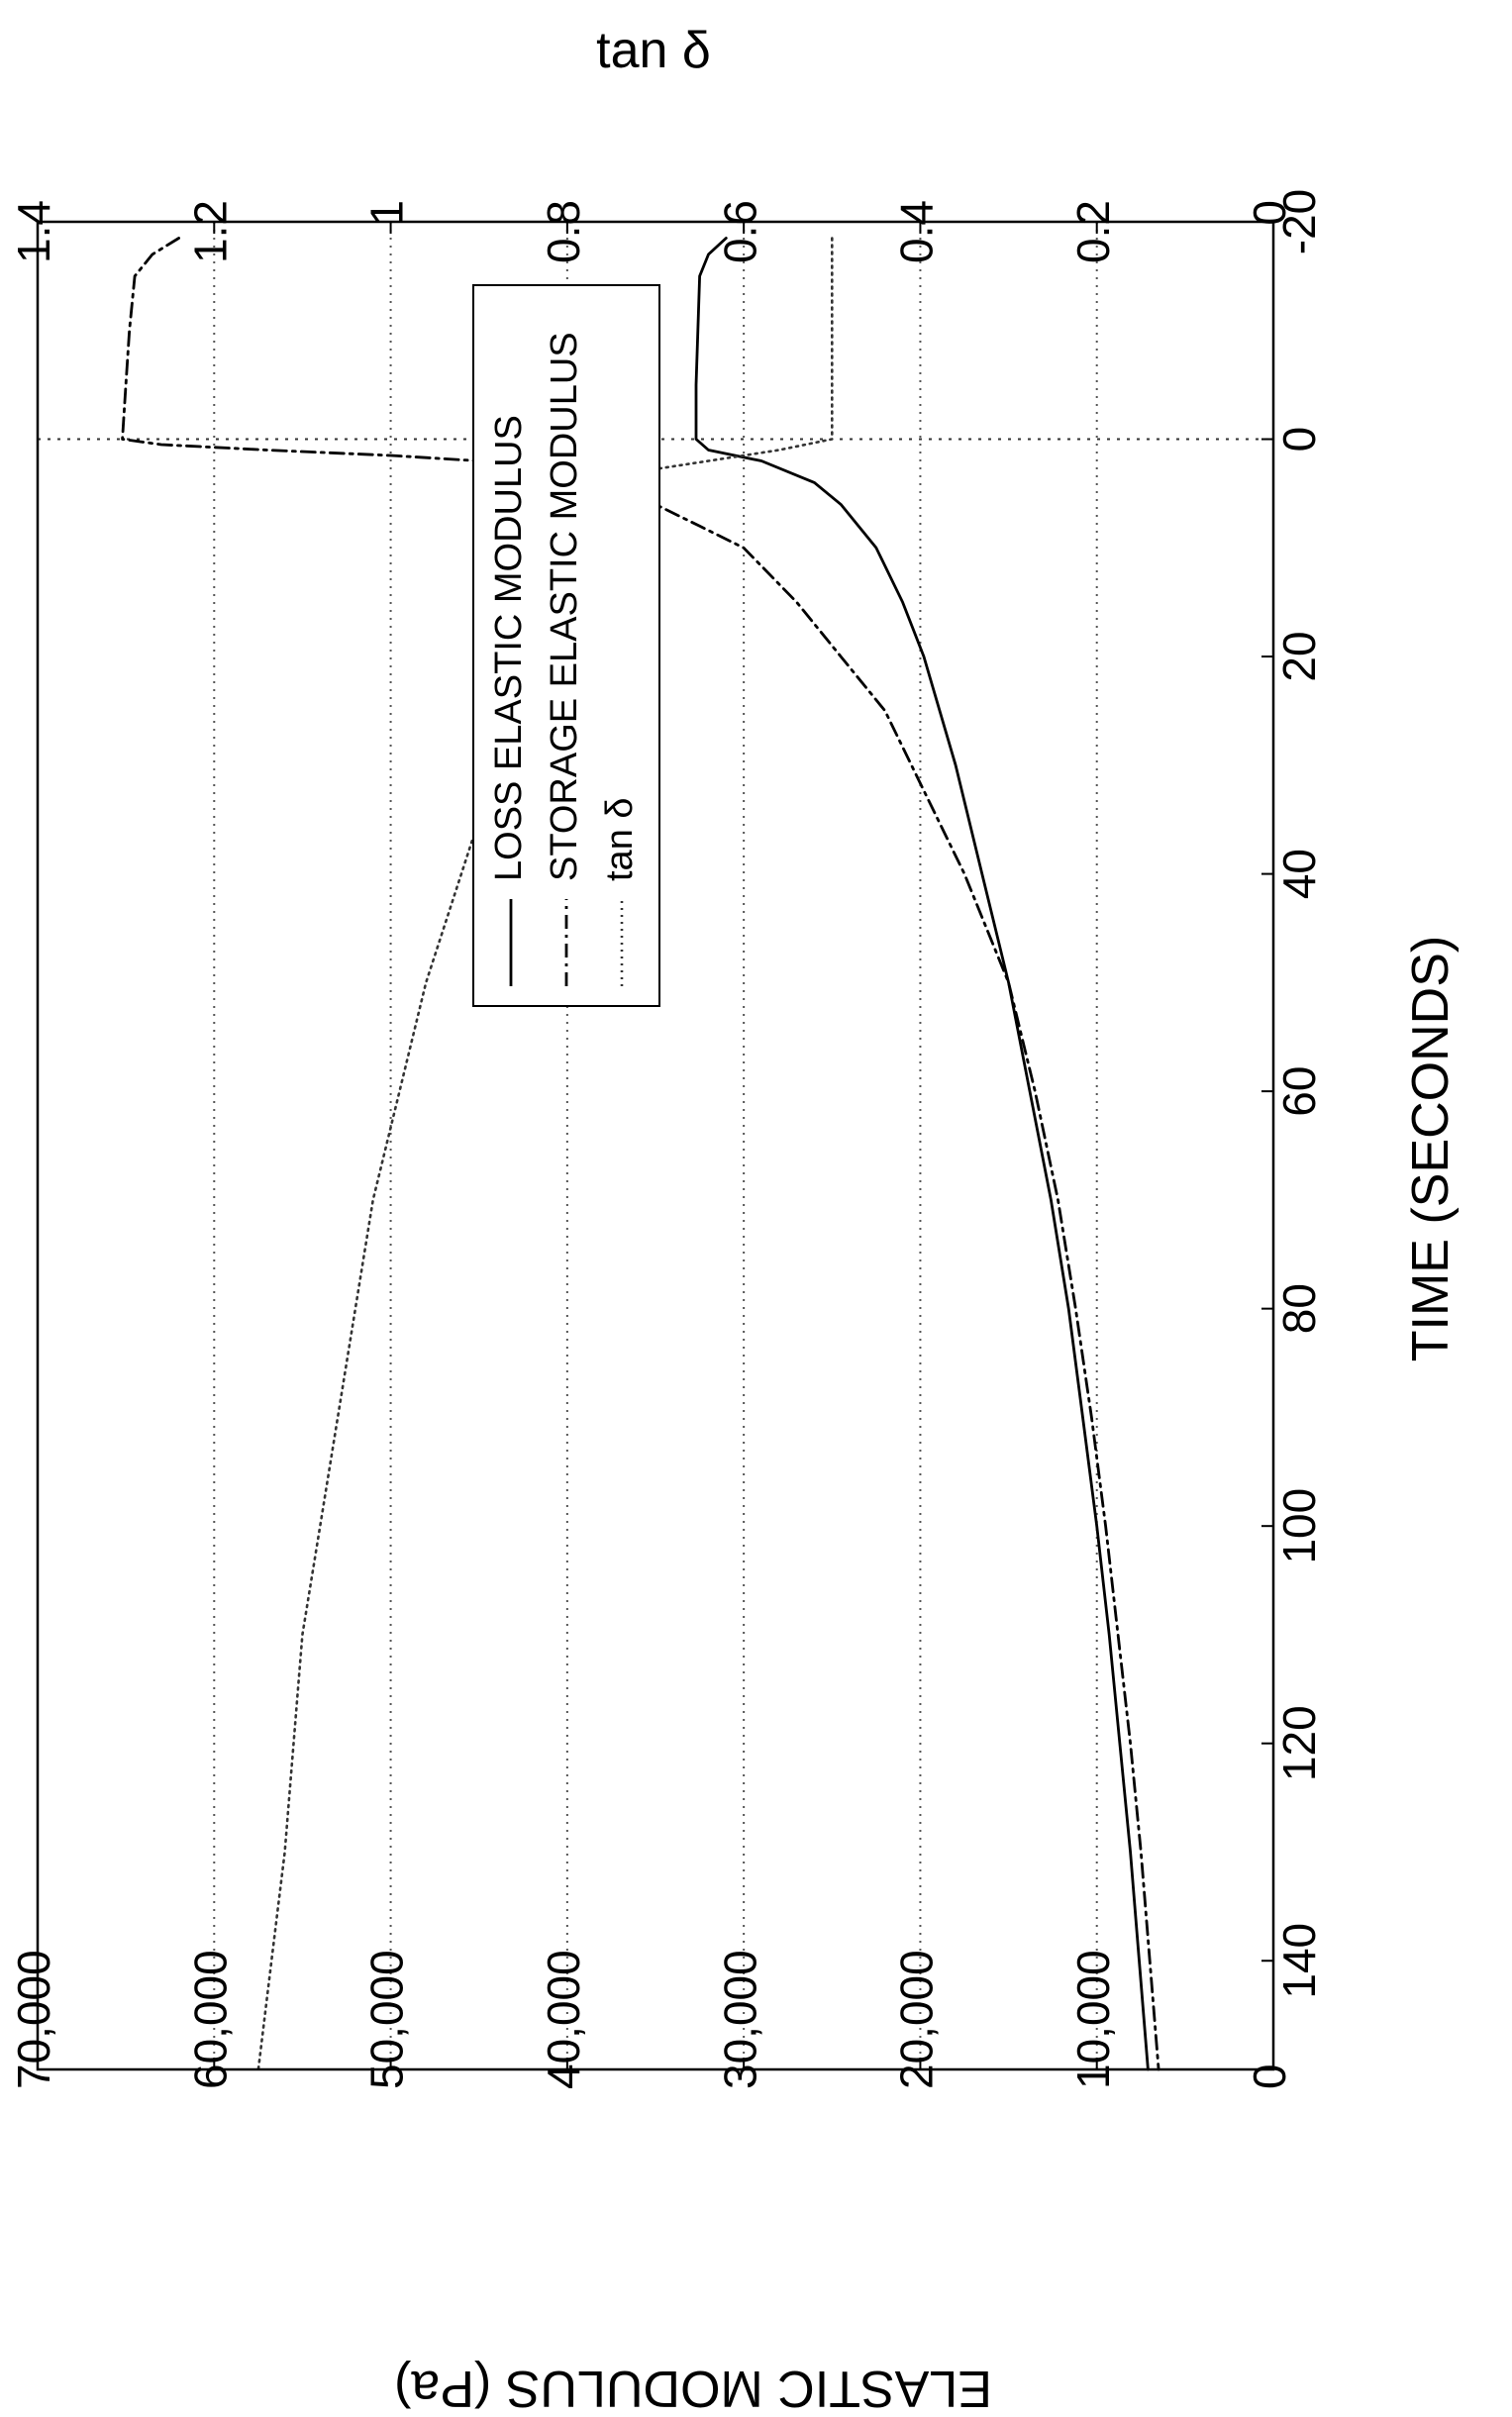  I want to click on legend-label: tan δ, so click(620, 839).